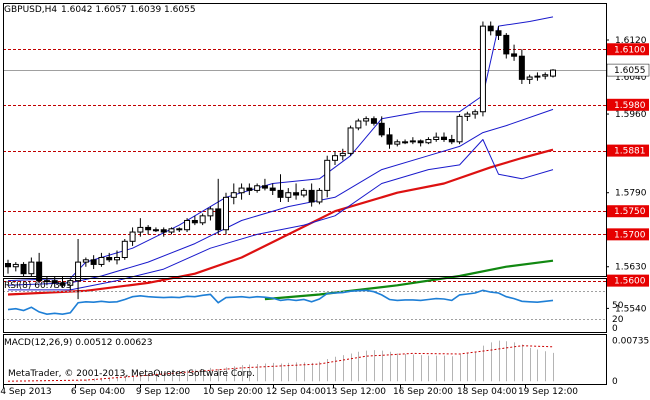  What do you see at coordinates (618, 306) in the screenshot?
I see `rsi-tick-label: 50` at bounding box center [618, 306].